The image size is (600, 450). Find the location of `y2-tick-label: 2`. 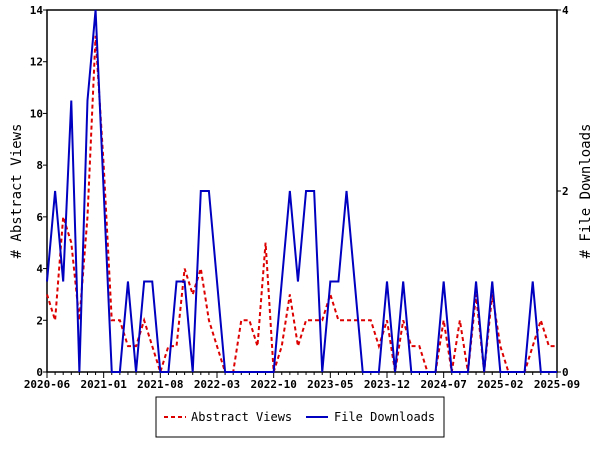

y2-tick-label: 2 is located at coordinates (565, 191).